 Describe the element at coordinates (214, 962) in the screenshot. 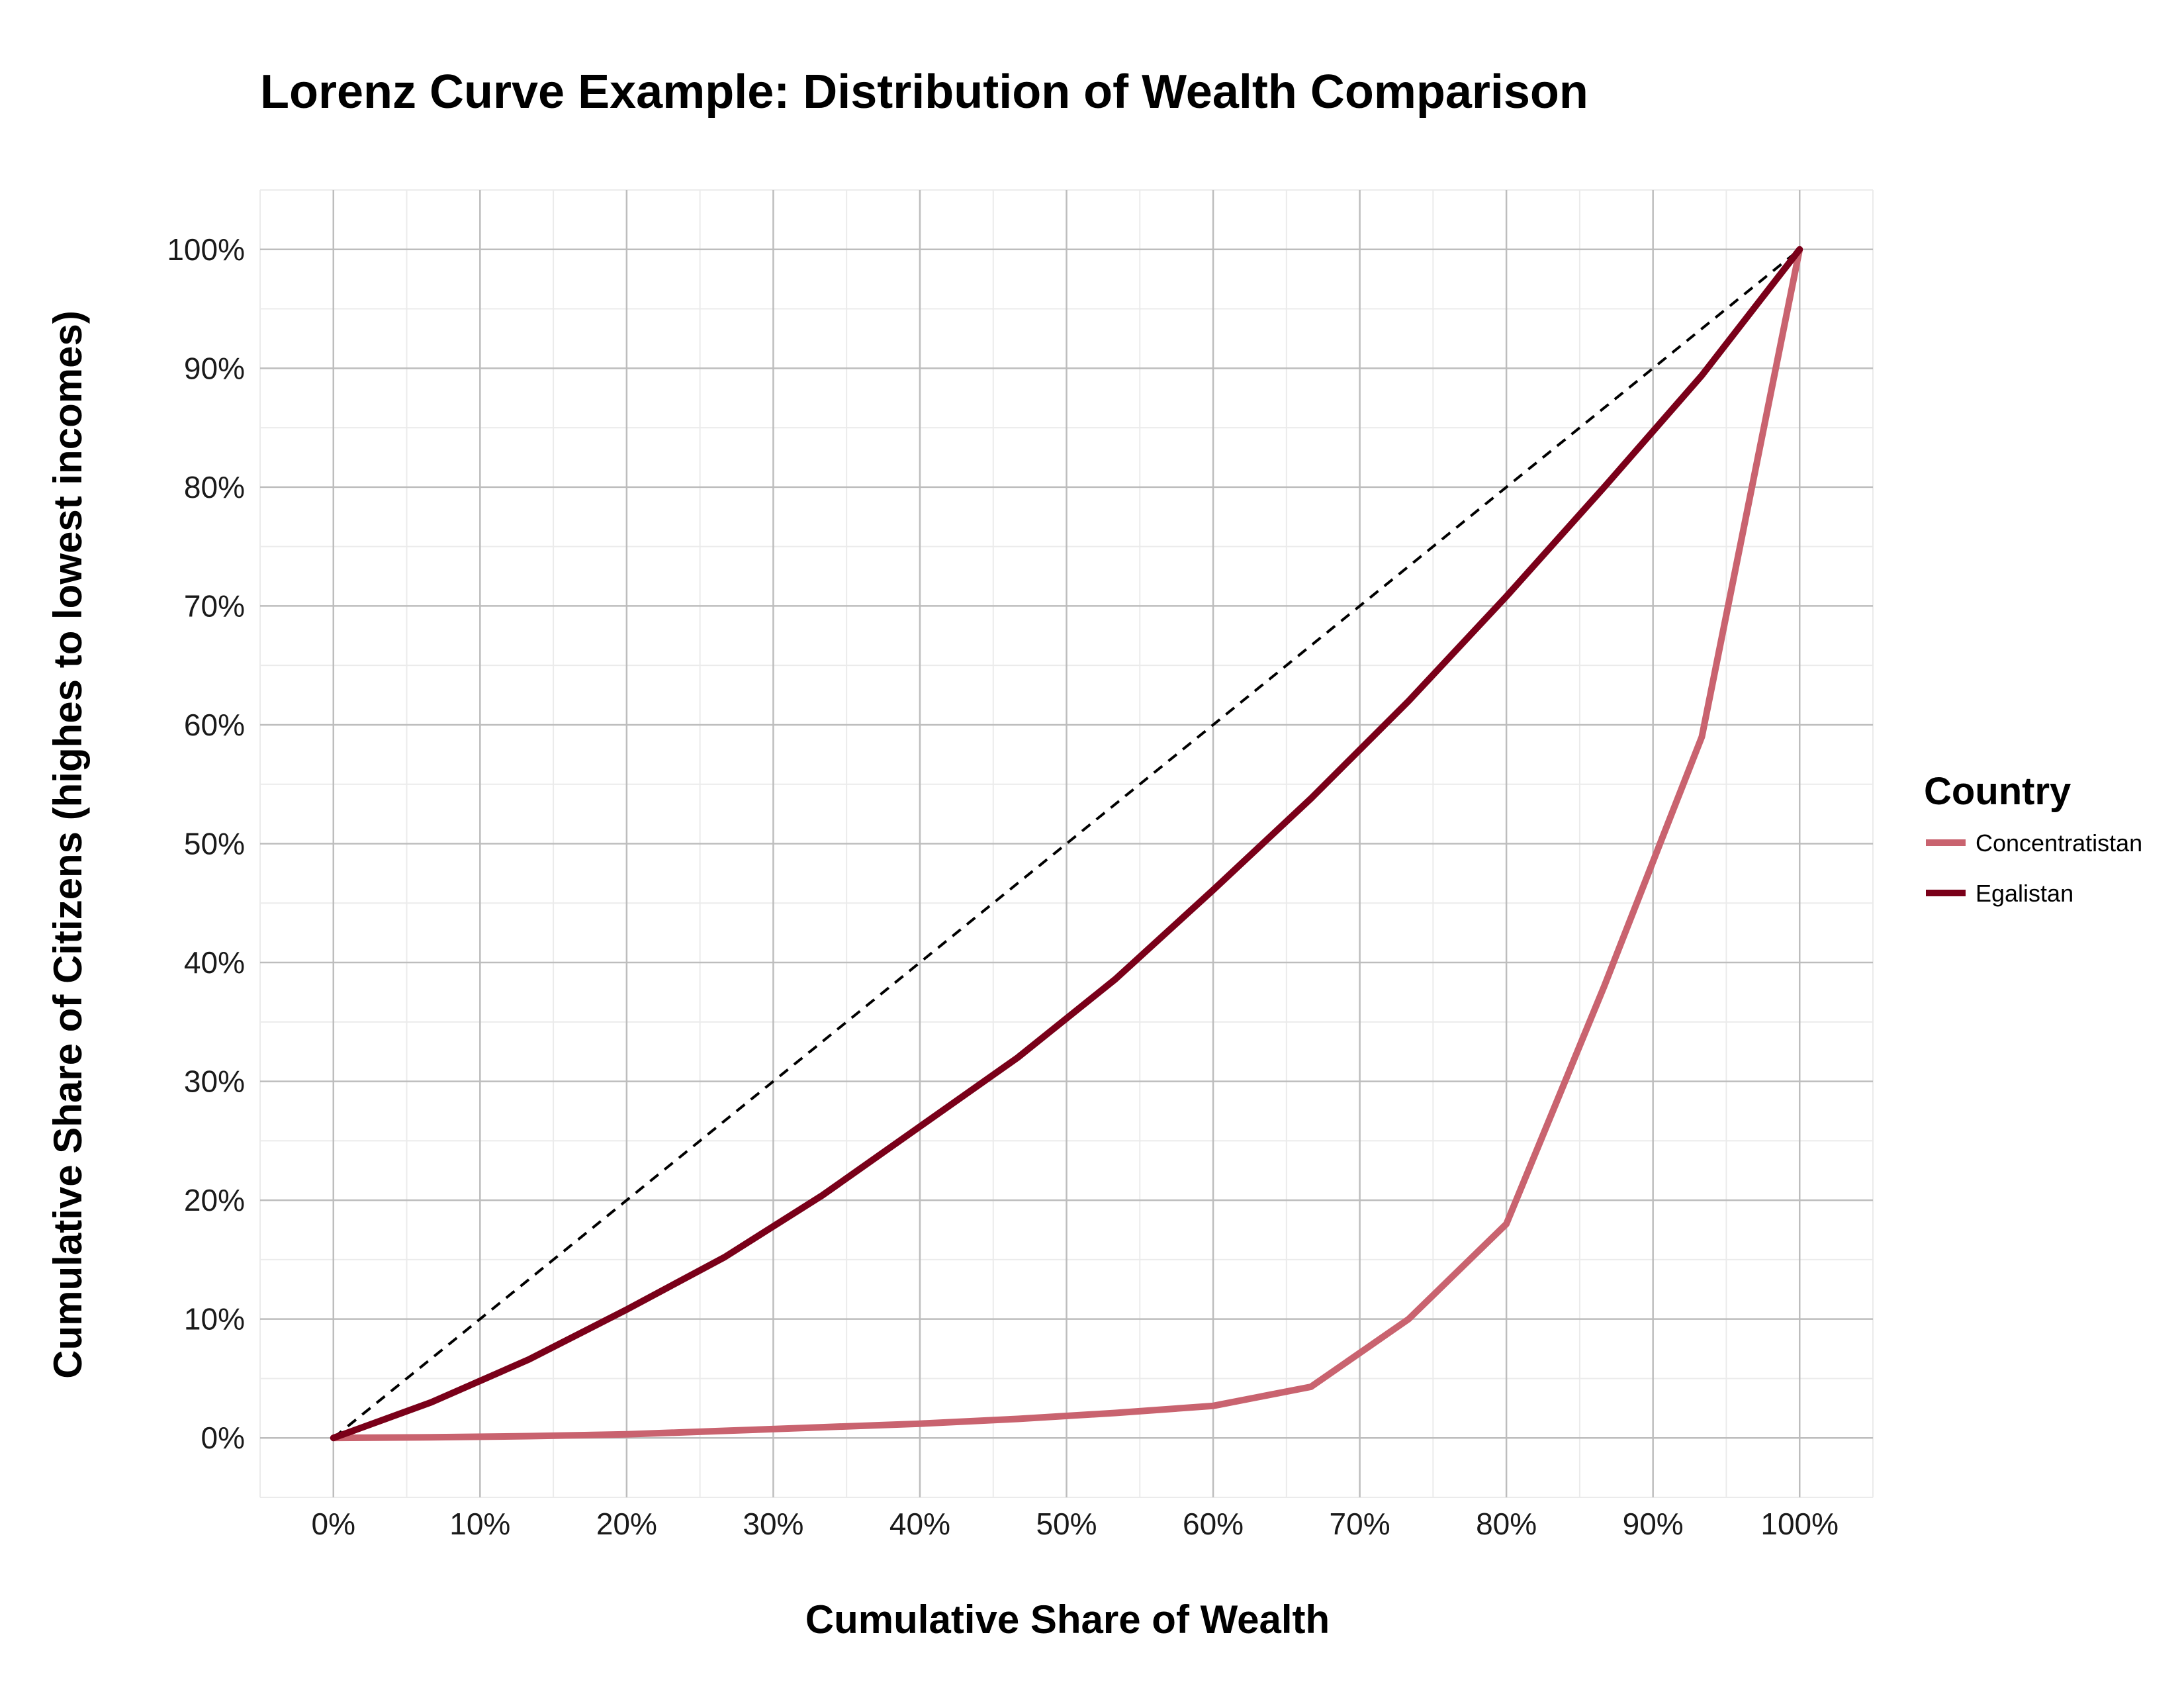

I see `y-tick-label: 40%` at that location.